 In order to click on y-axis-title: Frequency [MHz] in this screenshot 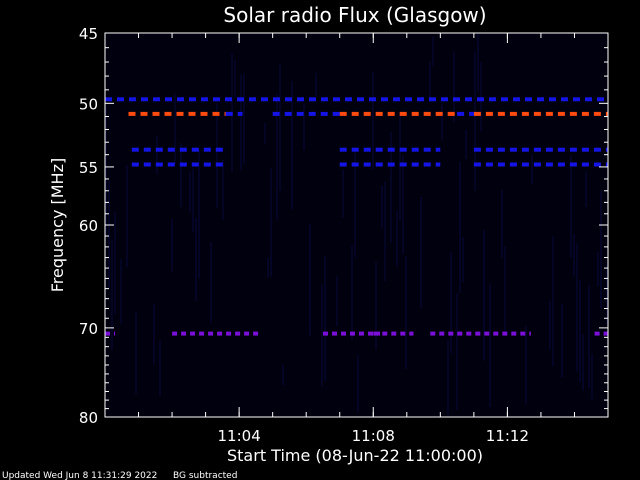, I will do `click(57, 225)`.